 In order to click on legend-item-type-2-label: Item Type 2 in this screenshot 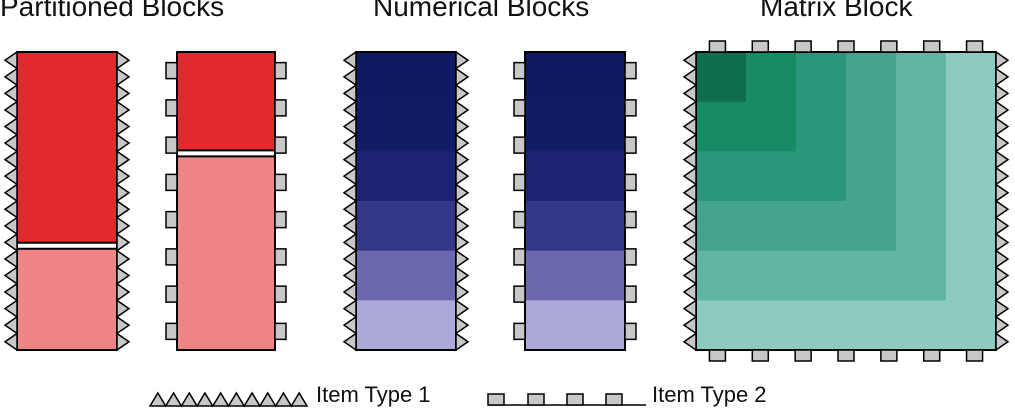, I will do `click(709, 394)`.